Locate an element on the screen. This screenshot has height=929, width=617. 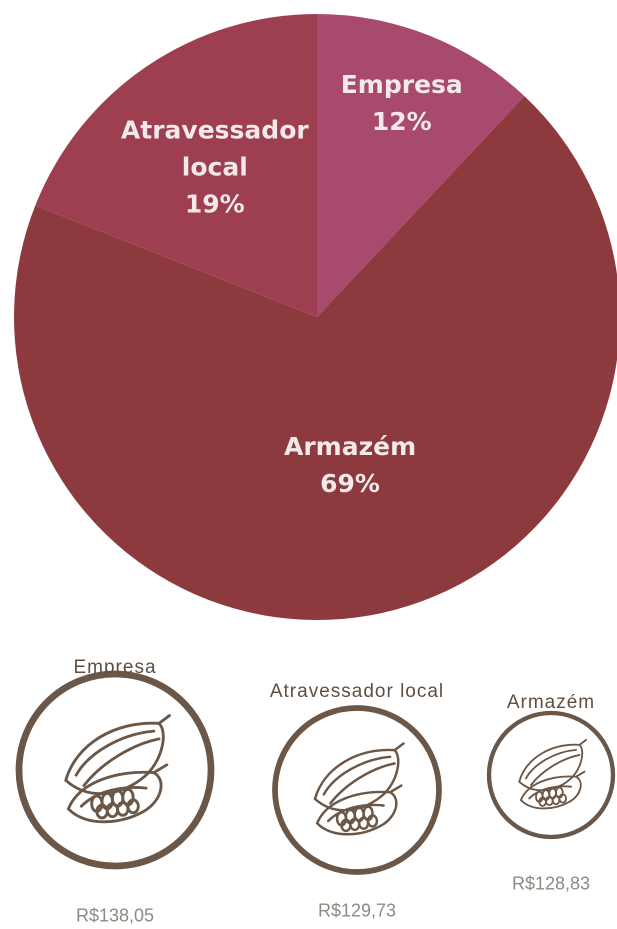
price: R$129,73 is located at coordinates (357, 910).